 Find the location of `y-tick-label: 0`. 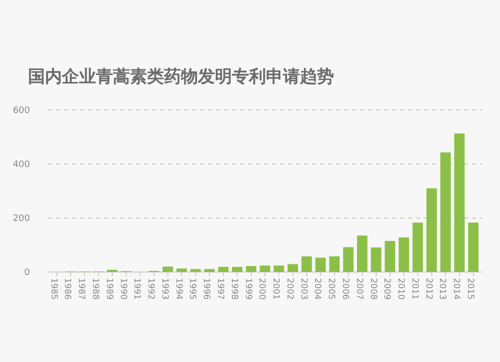

y-tick-label: 0 is located at coordinates (27, 273).